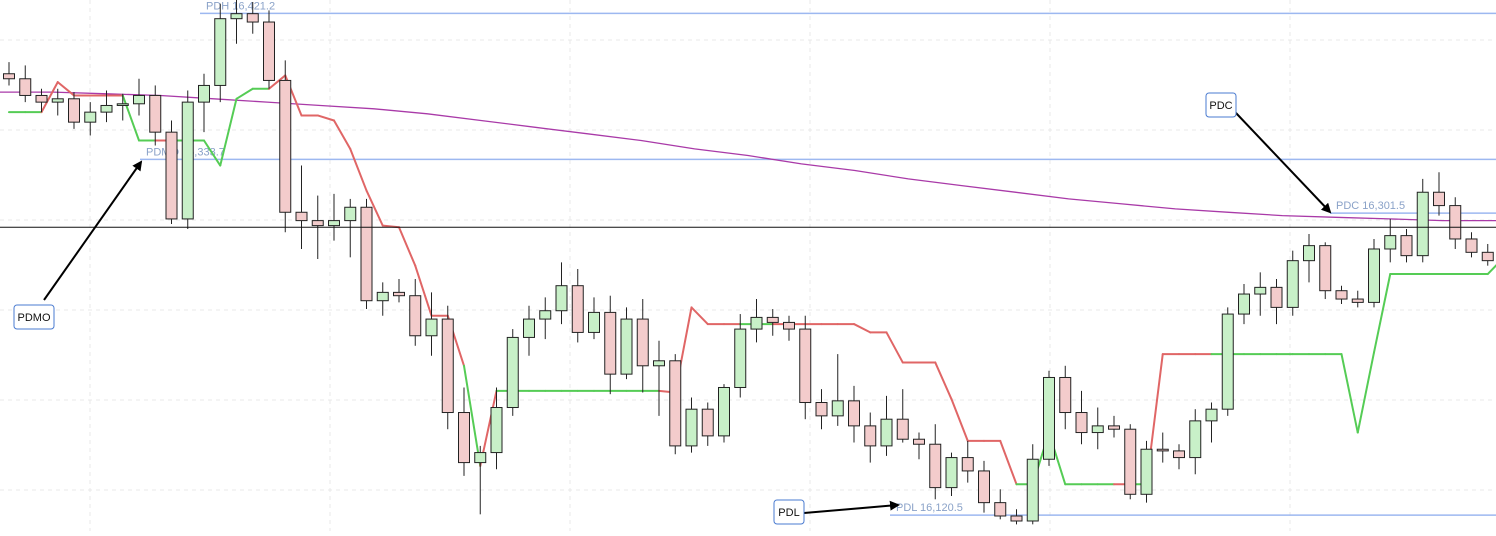 This screenshot has height=536, width=1496. Describe the element at coordinates (929, 508) in the screenshot. I see `level-label-pdl: PDL 16,120.5` at that location.